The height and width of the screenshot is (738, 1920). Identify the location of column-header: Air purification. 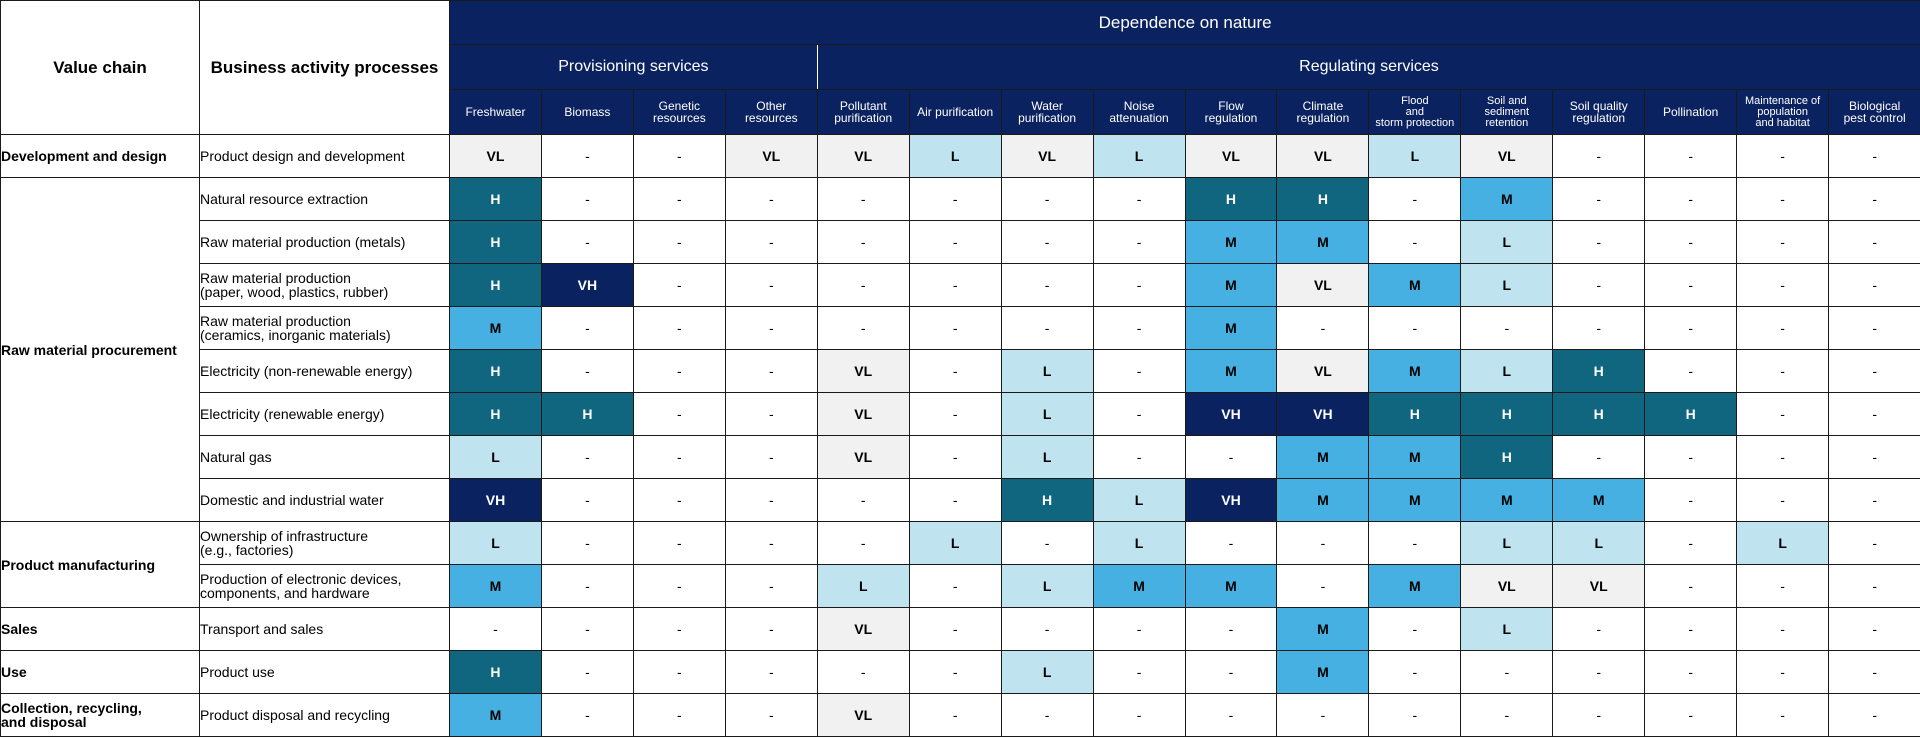
(955, 112).